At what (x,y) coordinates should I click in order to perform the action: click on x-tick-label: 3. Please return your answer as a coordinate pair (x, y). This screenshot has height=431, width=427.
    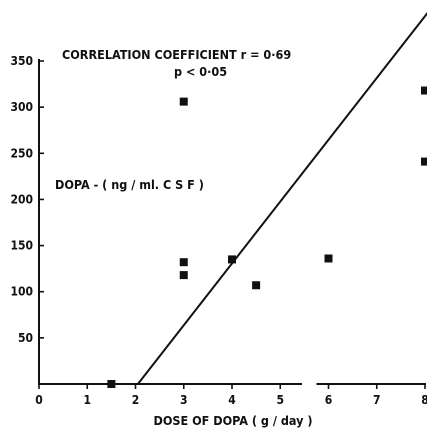
    Looking at the image, I should click on (184, 400).